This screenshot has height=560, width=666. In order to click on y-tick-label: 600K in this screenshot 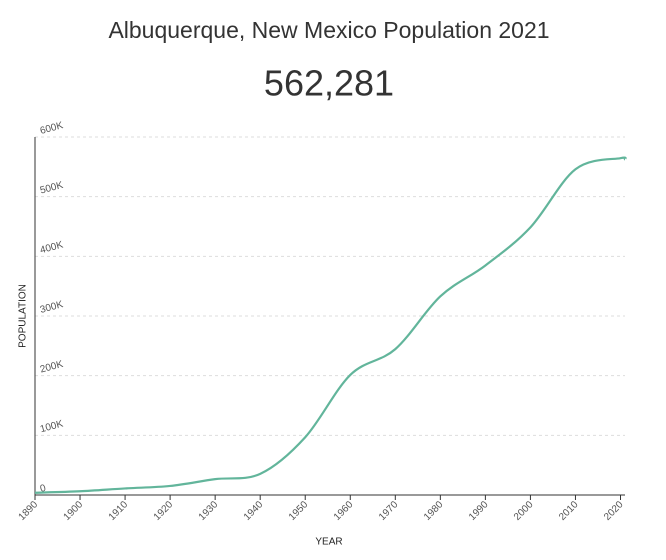, I will do `click(52, 128)`.